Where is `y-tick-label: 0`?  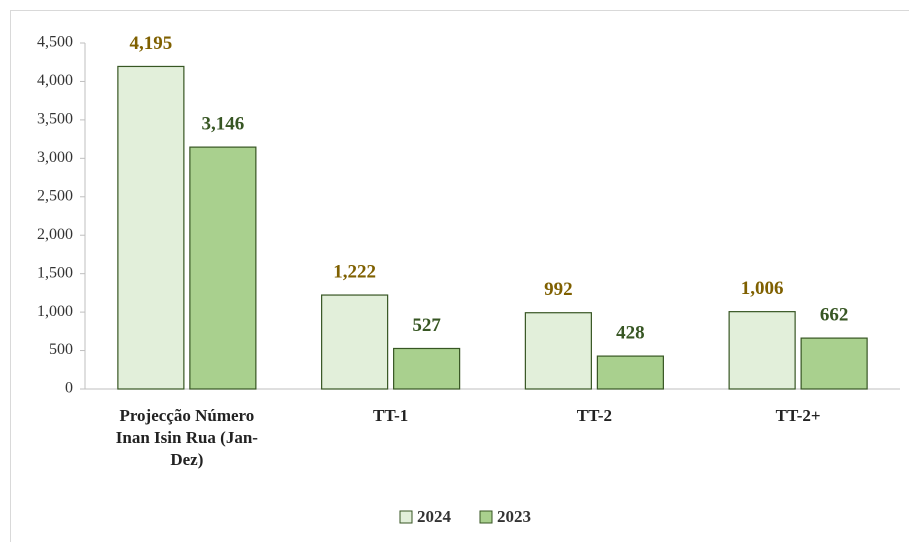 y-tick-label: 0 is located at coordinates (69, 388).